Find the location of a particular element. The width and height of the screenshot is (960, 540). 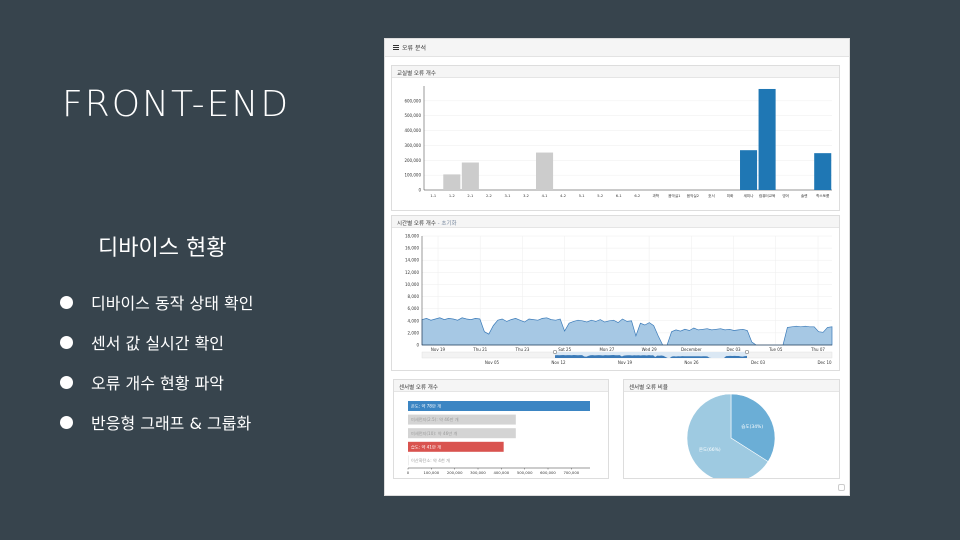

x-tick-label: 1-2 is located at coordinates (452, 196).